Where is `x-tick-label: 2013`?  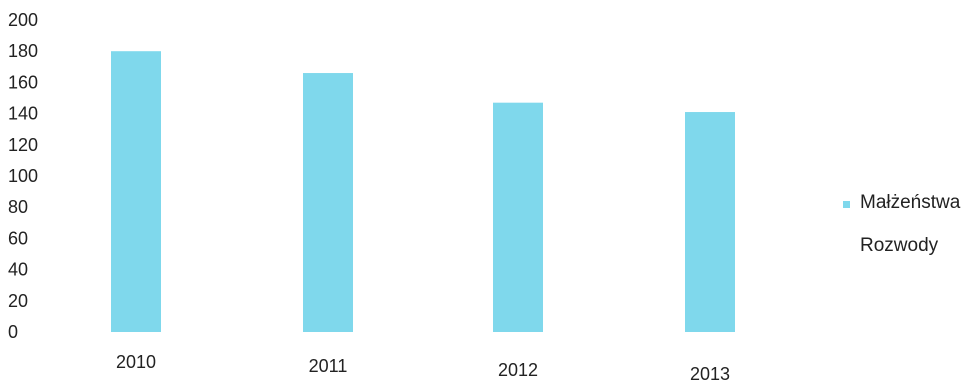
x-tick-label: 2013 is located at coordinates (710, 373).